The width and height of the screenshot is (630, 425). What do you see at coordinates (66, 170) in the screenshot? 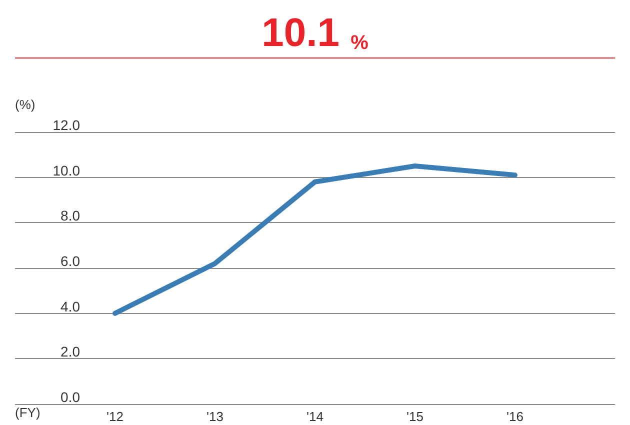
I see `y-tick-label: 10.0` at bounding box center [66, 170].